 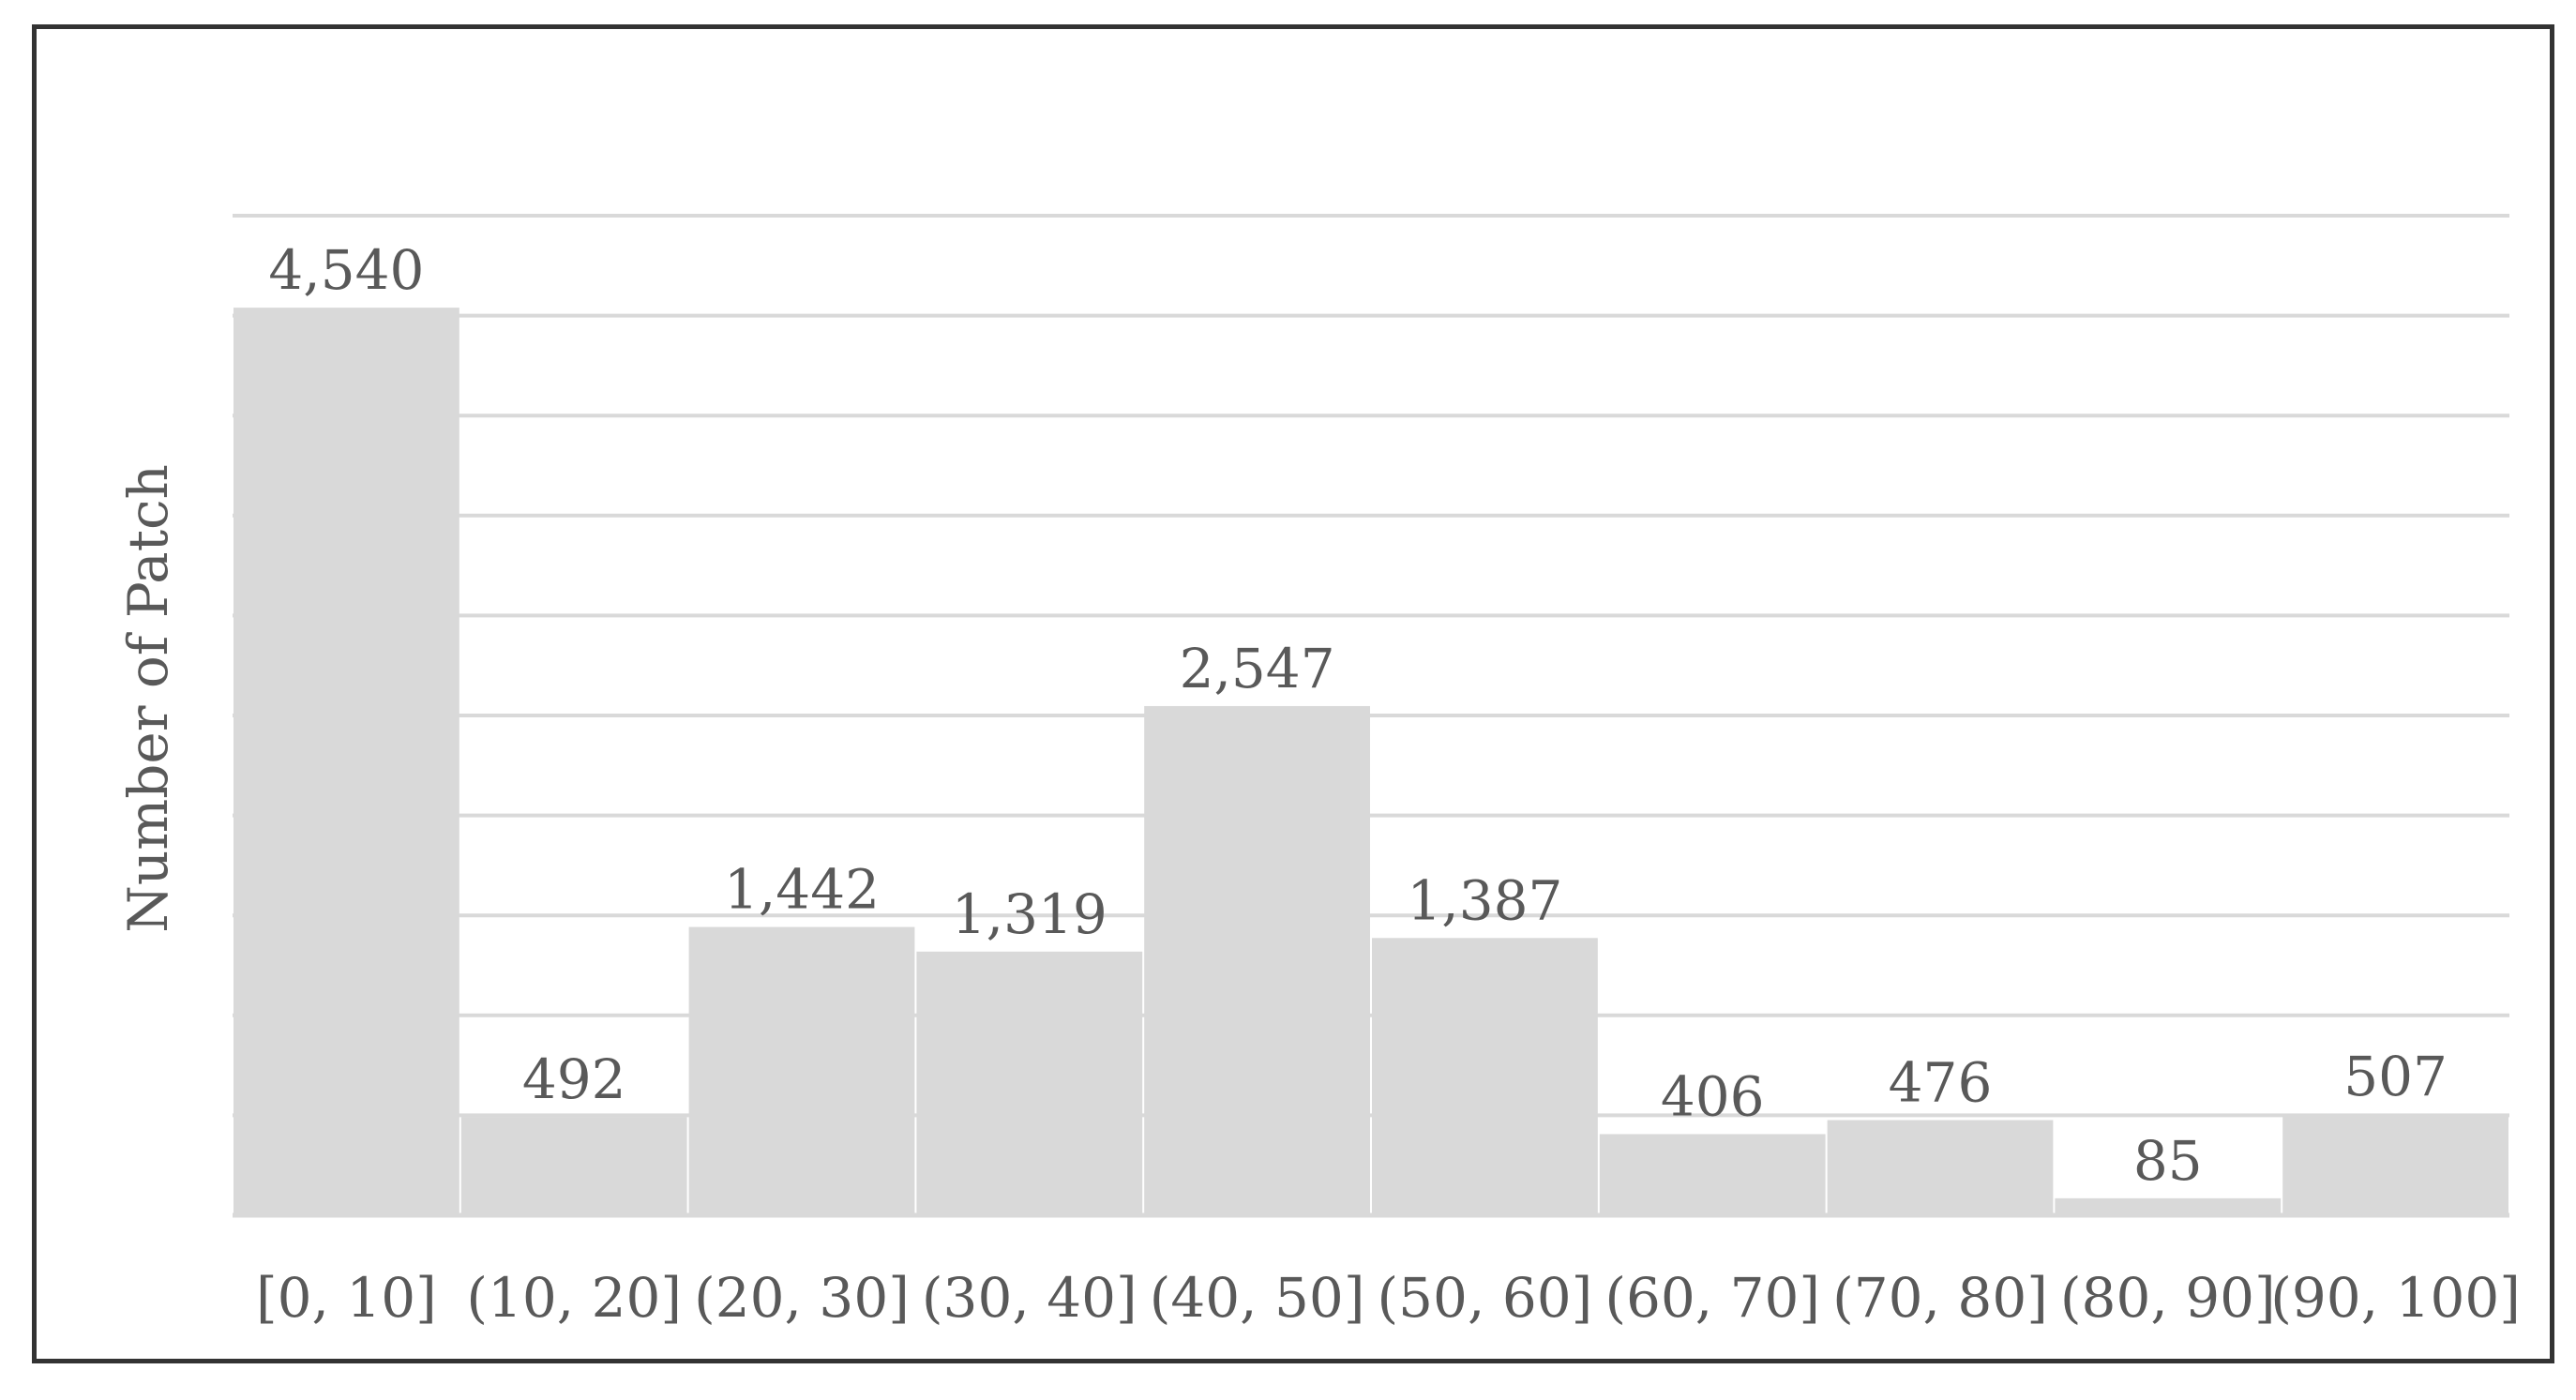 What do you see at coordinates (148, 698) in the screenshot?
I see `y-axis-label: Number of Patch` at bounding box center [148, 698].